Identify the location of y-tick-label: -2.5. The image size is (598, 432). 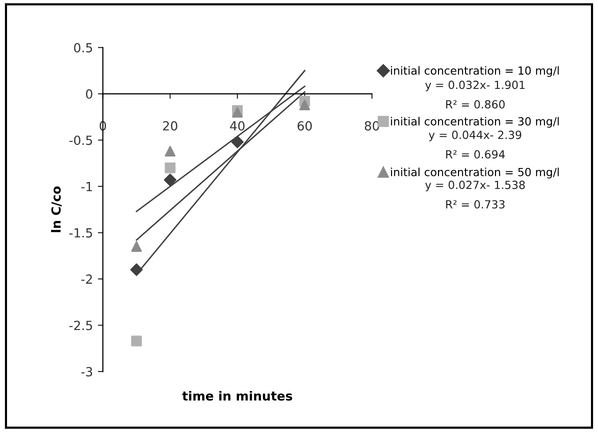
(80, 325).